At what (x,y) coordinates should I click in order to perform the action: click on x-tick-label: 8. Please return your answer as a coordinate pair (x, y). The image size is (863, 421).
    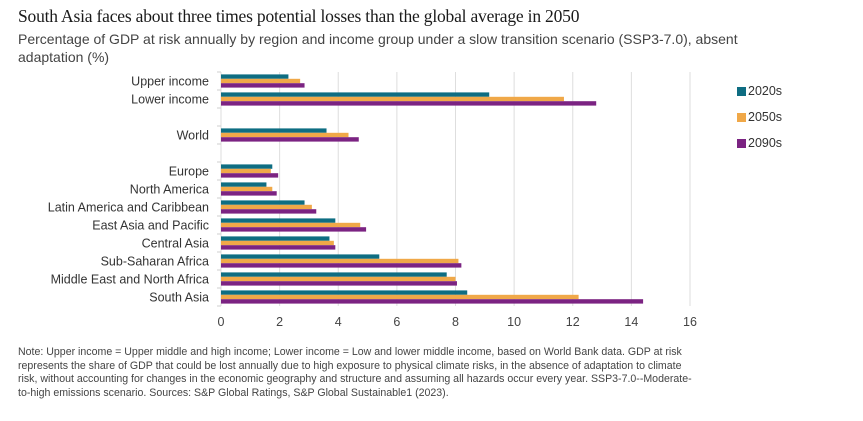
    Looking at the image, I should click on (455, 322).